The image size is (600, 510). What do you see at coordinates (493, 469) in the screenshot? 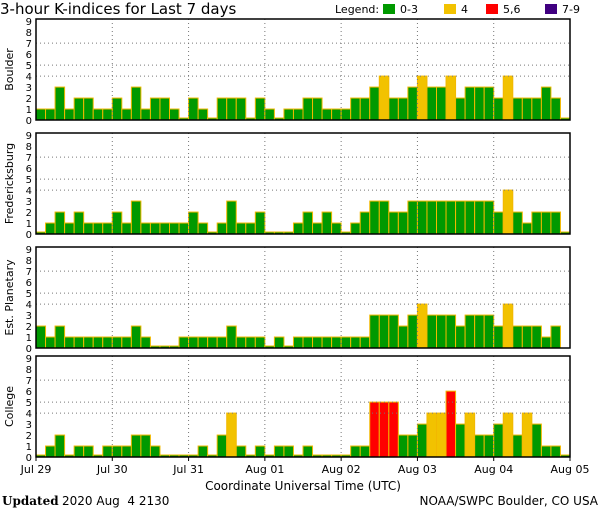
I see `x-tick-label: Aug 04` at bounding box center [493, 469].